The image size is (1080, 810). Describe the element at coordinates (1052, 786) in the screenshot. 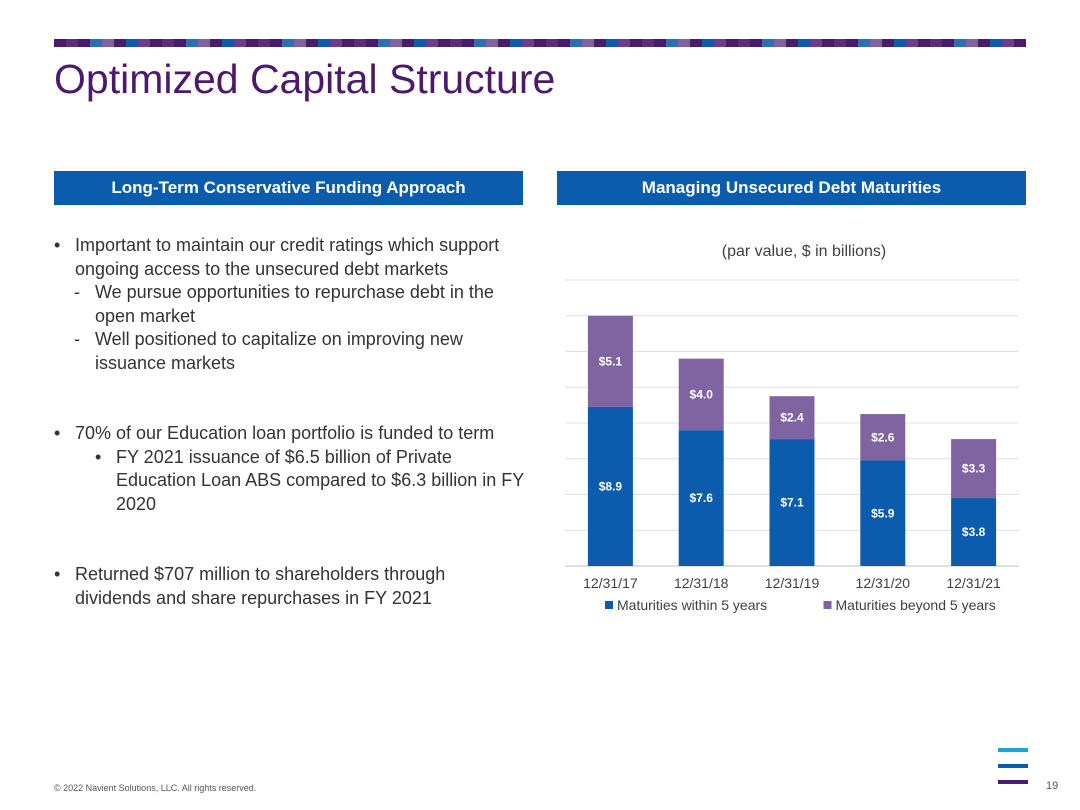

I see `page-number: 19` at that location.